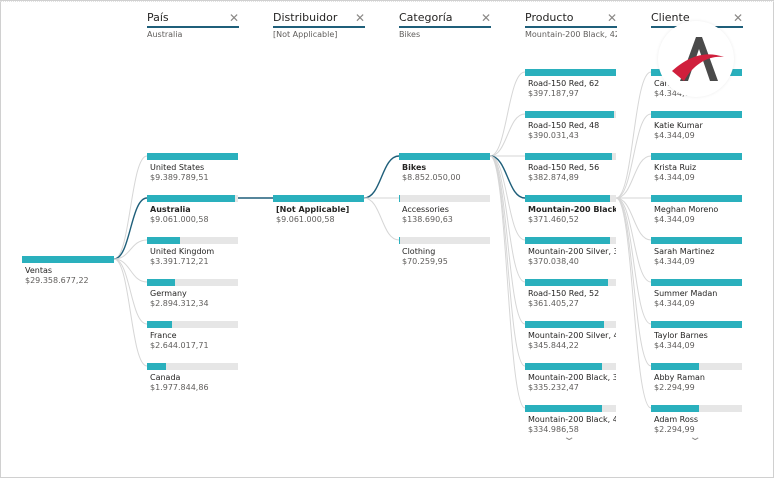 The image size is (774, 478). I want to click on node-value: $370.038,40, so click(553, 261).